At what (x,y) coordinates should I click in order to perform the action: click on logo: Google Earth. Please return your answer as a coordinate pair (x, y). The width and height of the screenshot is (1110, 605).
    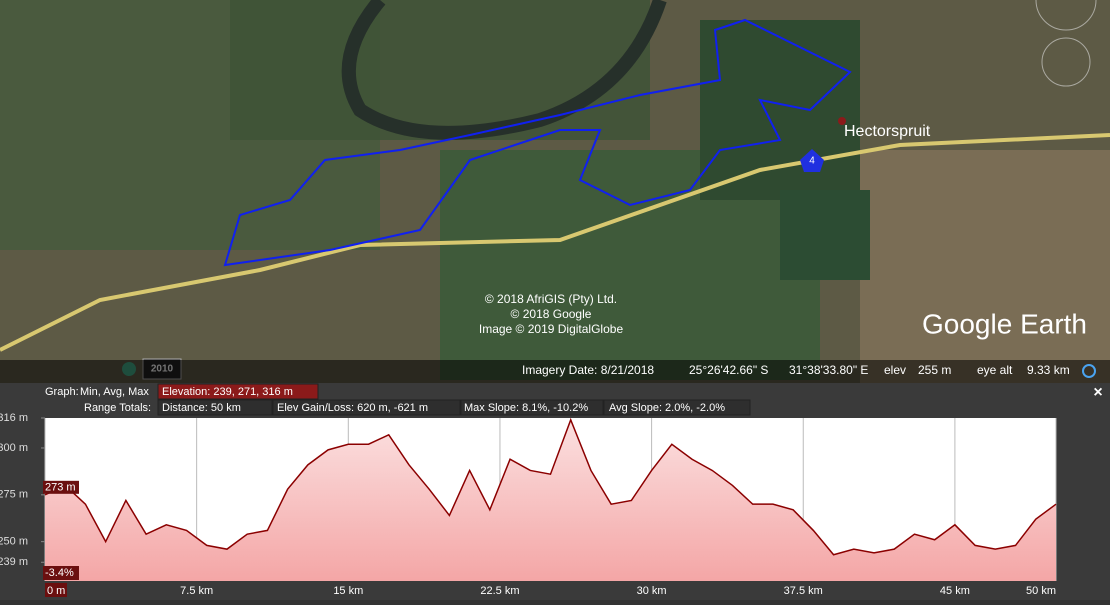
    Looking at the image, I should click on (1004, 323).